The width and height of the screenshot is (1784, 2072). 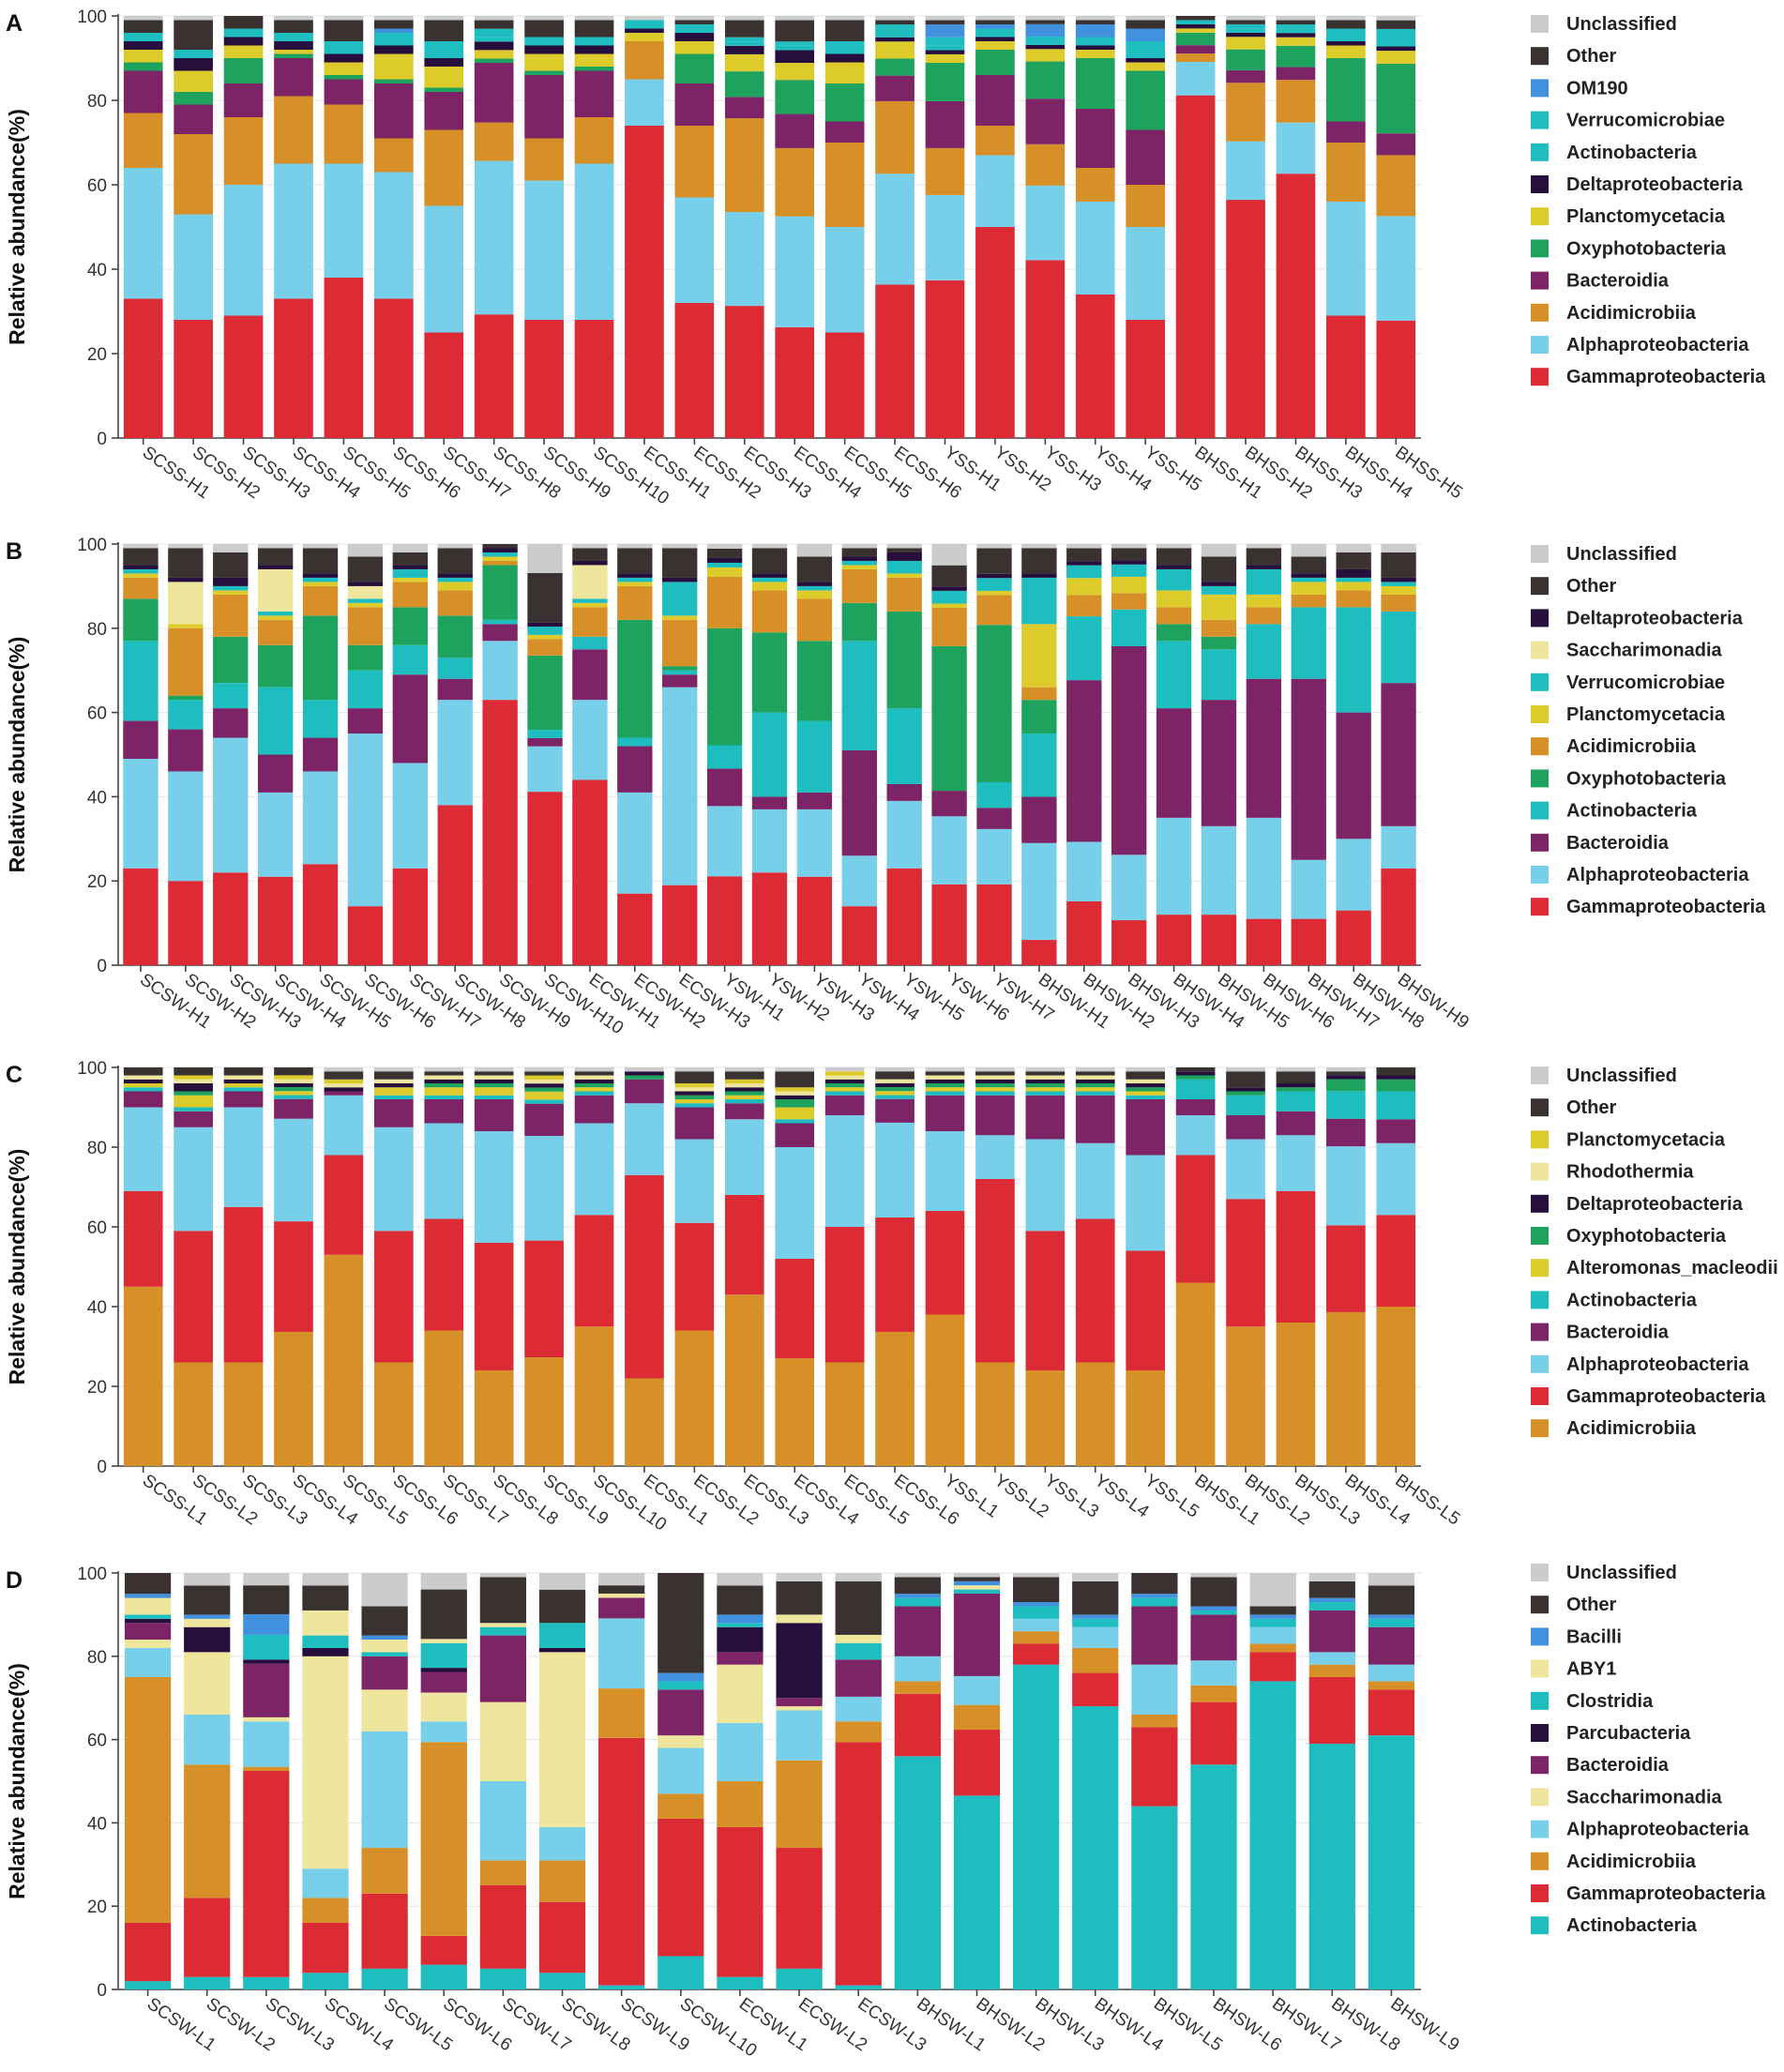 I want to click on bar-segment-saccharimonadia, so click(x=443, y=1707).